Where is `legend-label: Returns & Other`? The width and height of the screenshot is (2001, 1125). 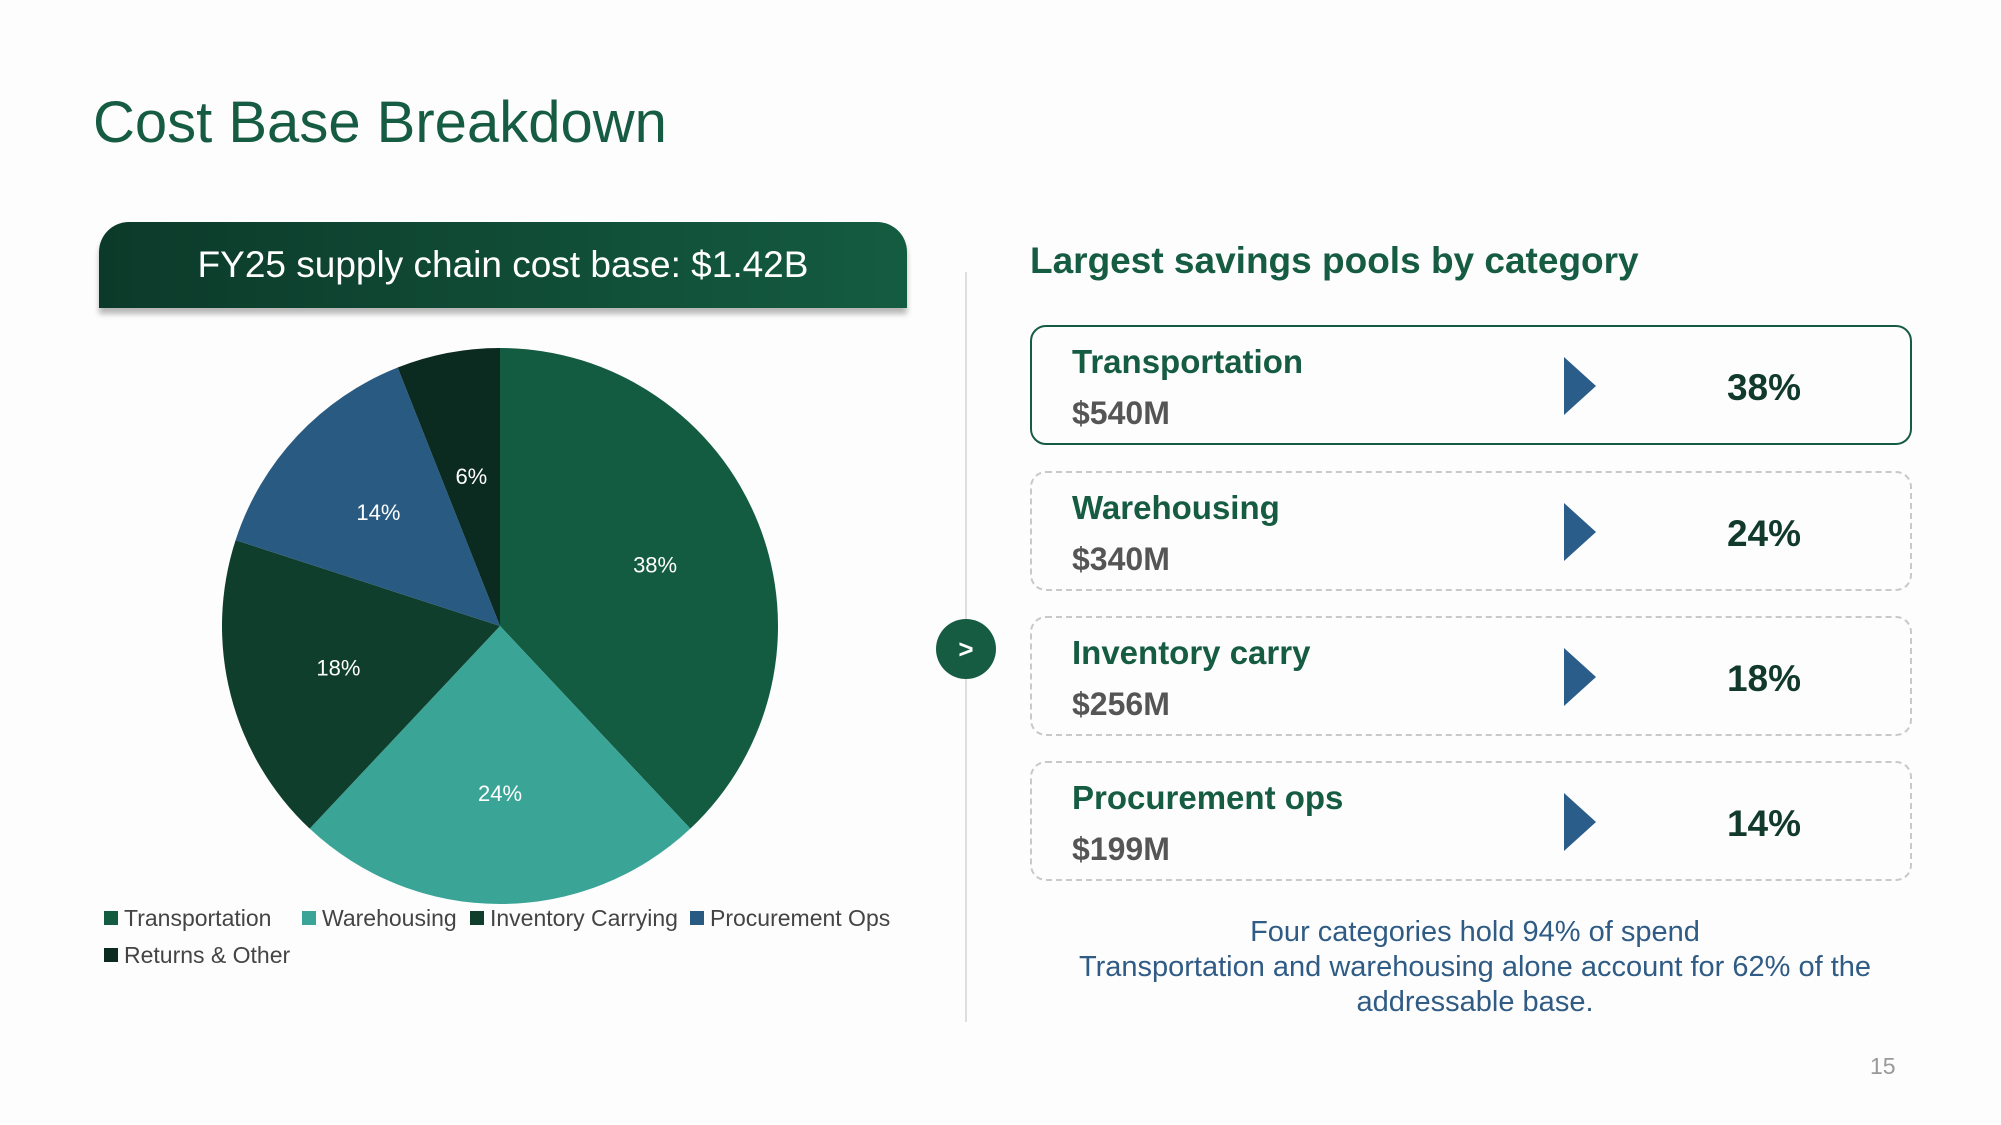
legend-label: Returns & Other is located at coordinates (207, 954).